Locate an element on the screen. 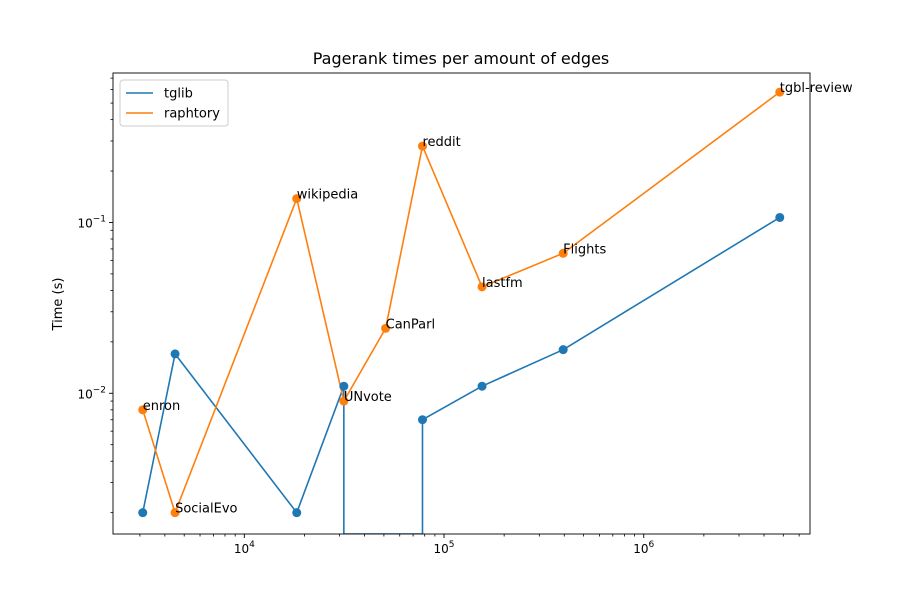 The width and height of the screenshot is (900, 600). point-annotation: Flights is located at coordinates (584, 249).